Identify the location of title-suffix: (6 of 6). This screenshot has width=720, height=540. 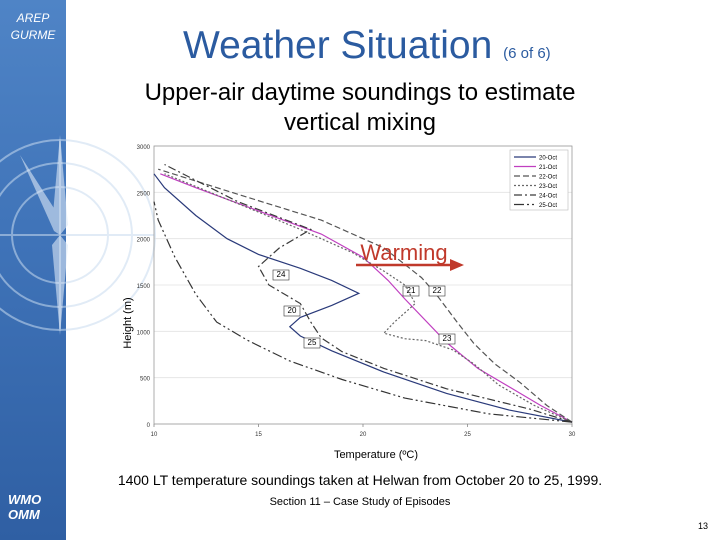
(527, 53).